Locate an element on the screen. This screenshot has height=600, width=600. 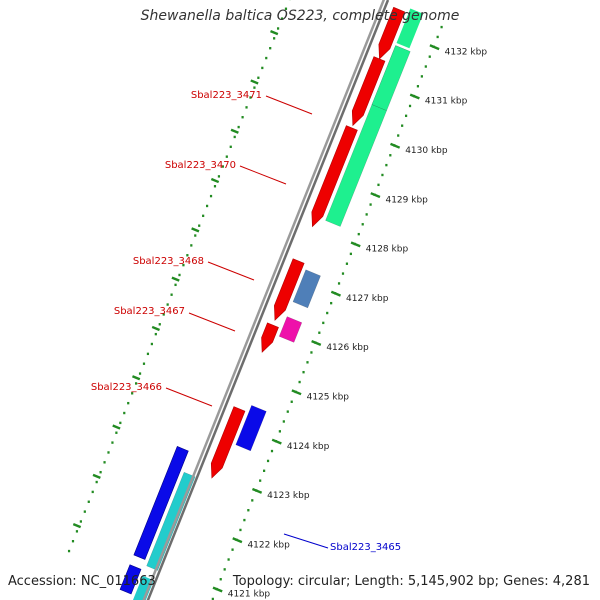
gene-label: Sbal223_3471 is located at coordinates (226, 95).